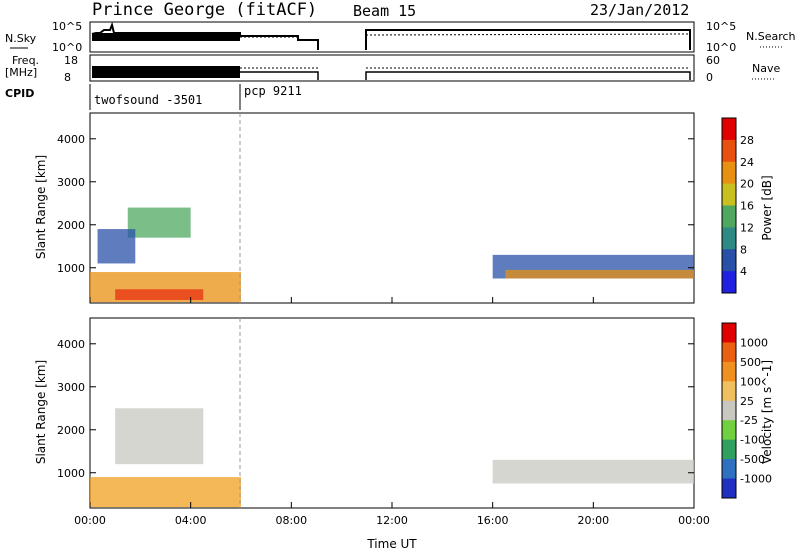  Describe the element at coordinates (593, 520) in the screenshot. I see `x-tick-label-5: 20:00` at that location.